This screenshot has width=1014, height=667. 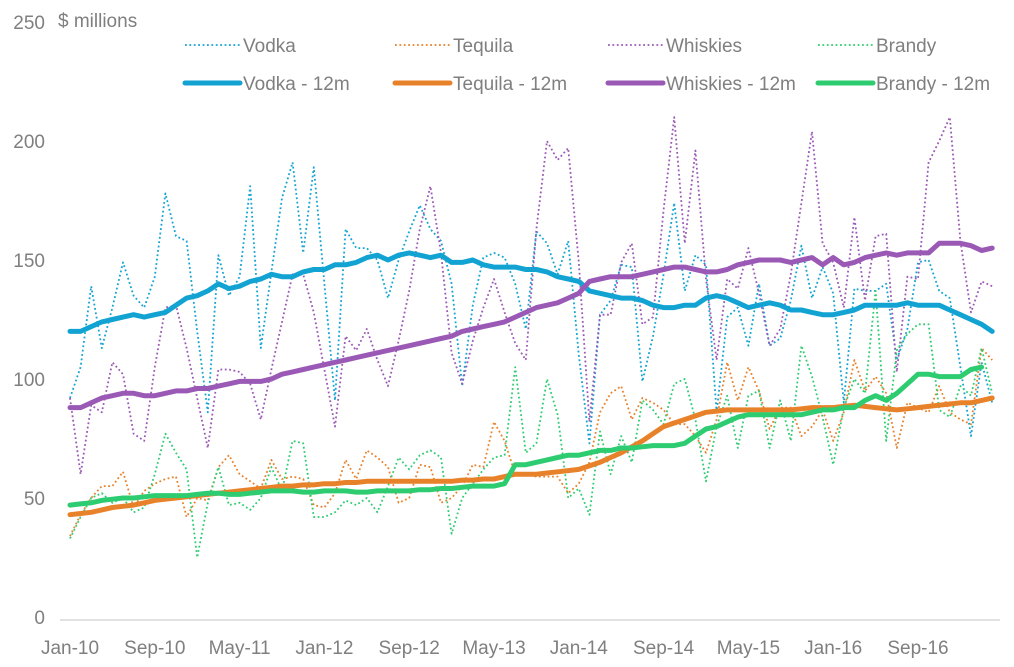 I want to click on x-tick-label: Jan-14, so click(x=579, y=648).